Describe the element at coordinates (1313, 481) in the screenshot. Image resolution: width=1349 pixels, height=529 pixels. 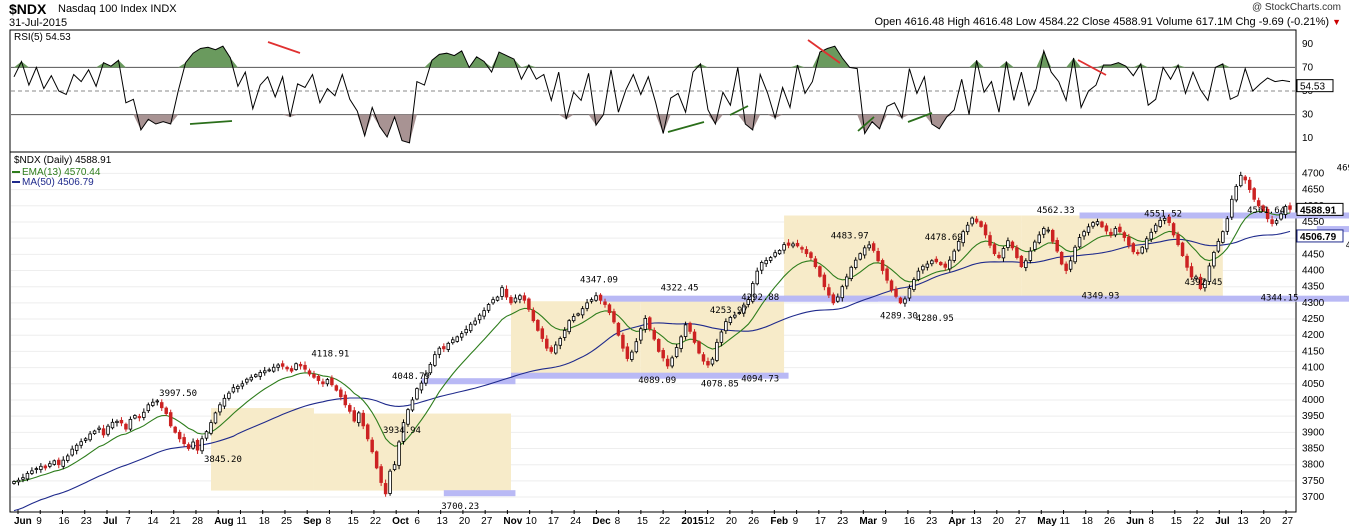
I see `price-tick-label: 3750` at that location.